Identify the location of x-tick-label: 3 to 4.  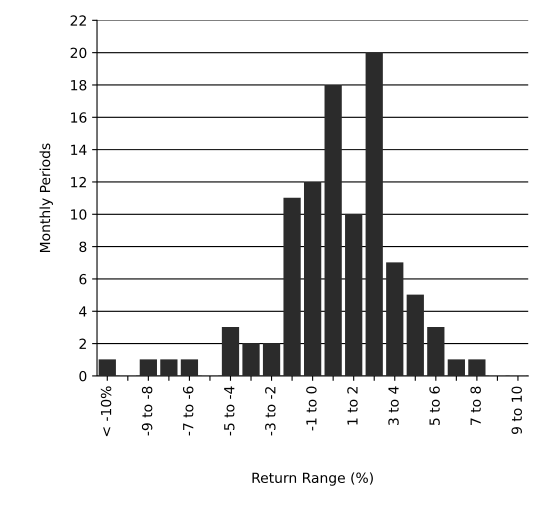
(393, 406).